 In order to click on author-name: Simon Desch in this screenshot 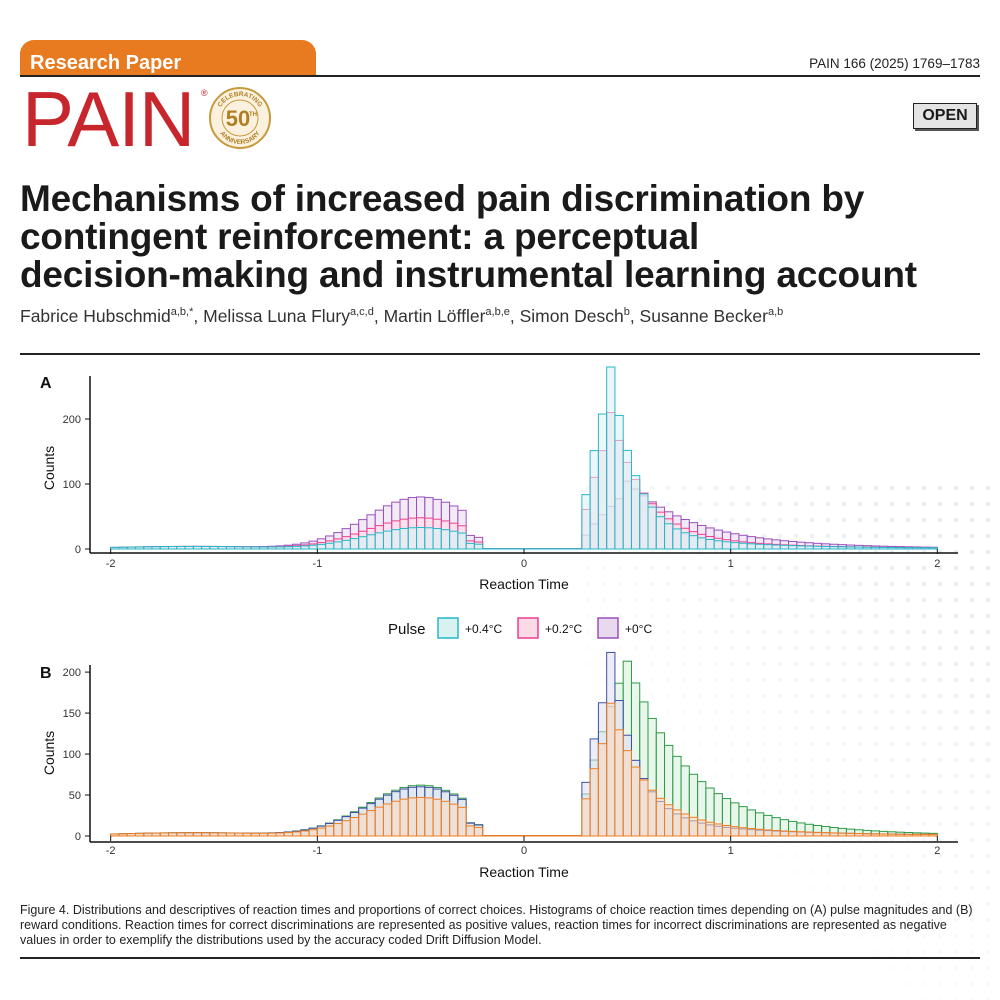, I will do `click(571, 316)`.